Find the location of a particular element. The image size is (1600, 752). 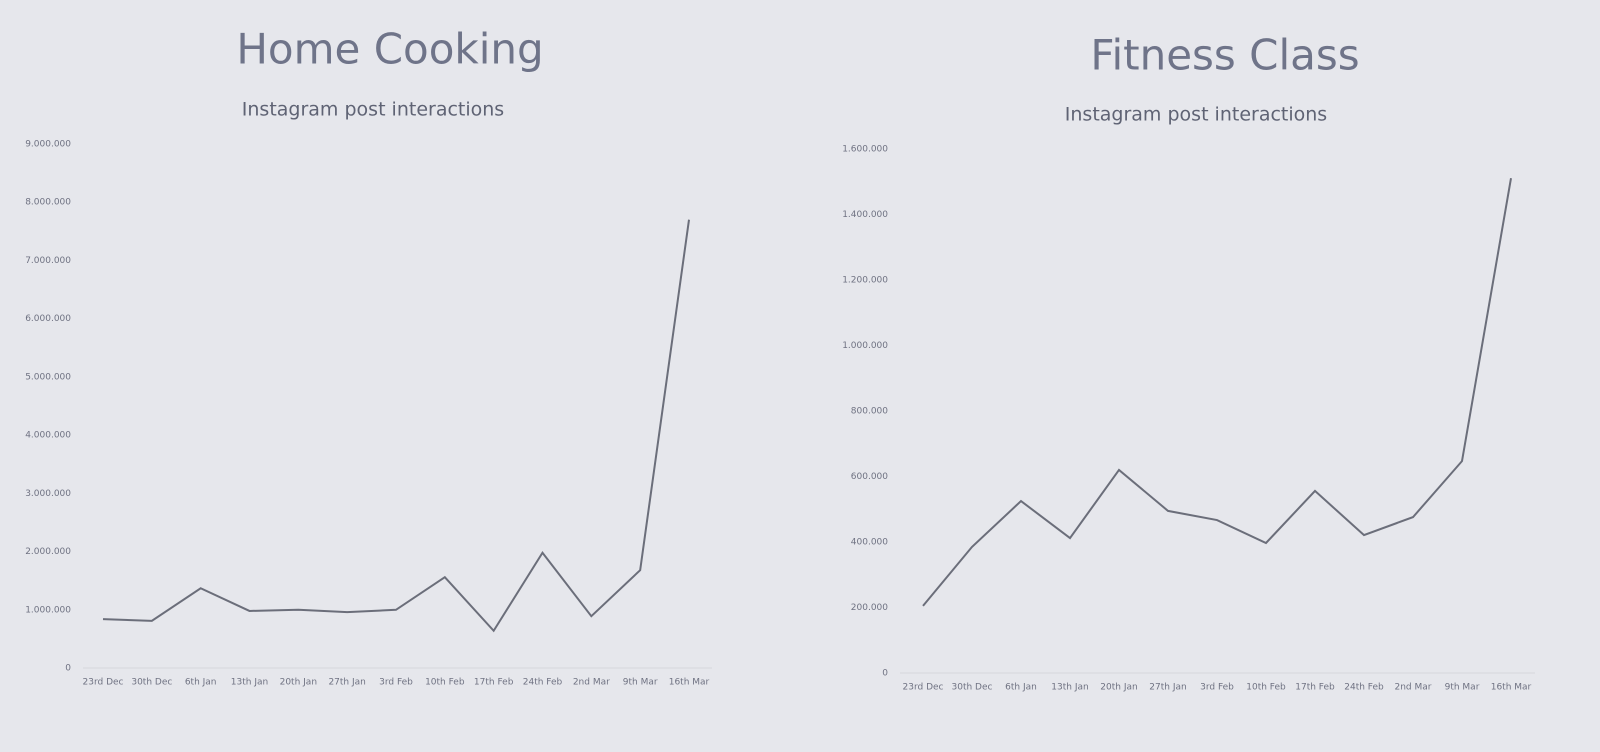

y-tick-label: 5.000.000 is located at coordinates (48, 377).